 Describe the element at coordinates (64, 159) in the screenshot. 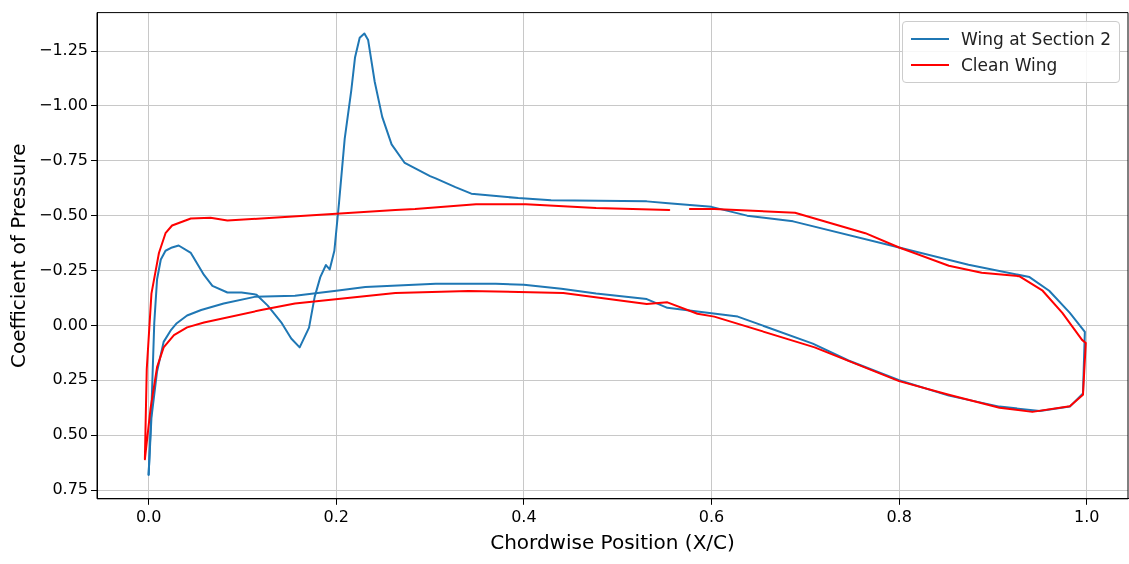

I see `y-tick-label: −0.75` at that location.